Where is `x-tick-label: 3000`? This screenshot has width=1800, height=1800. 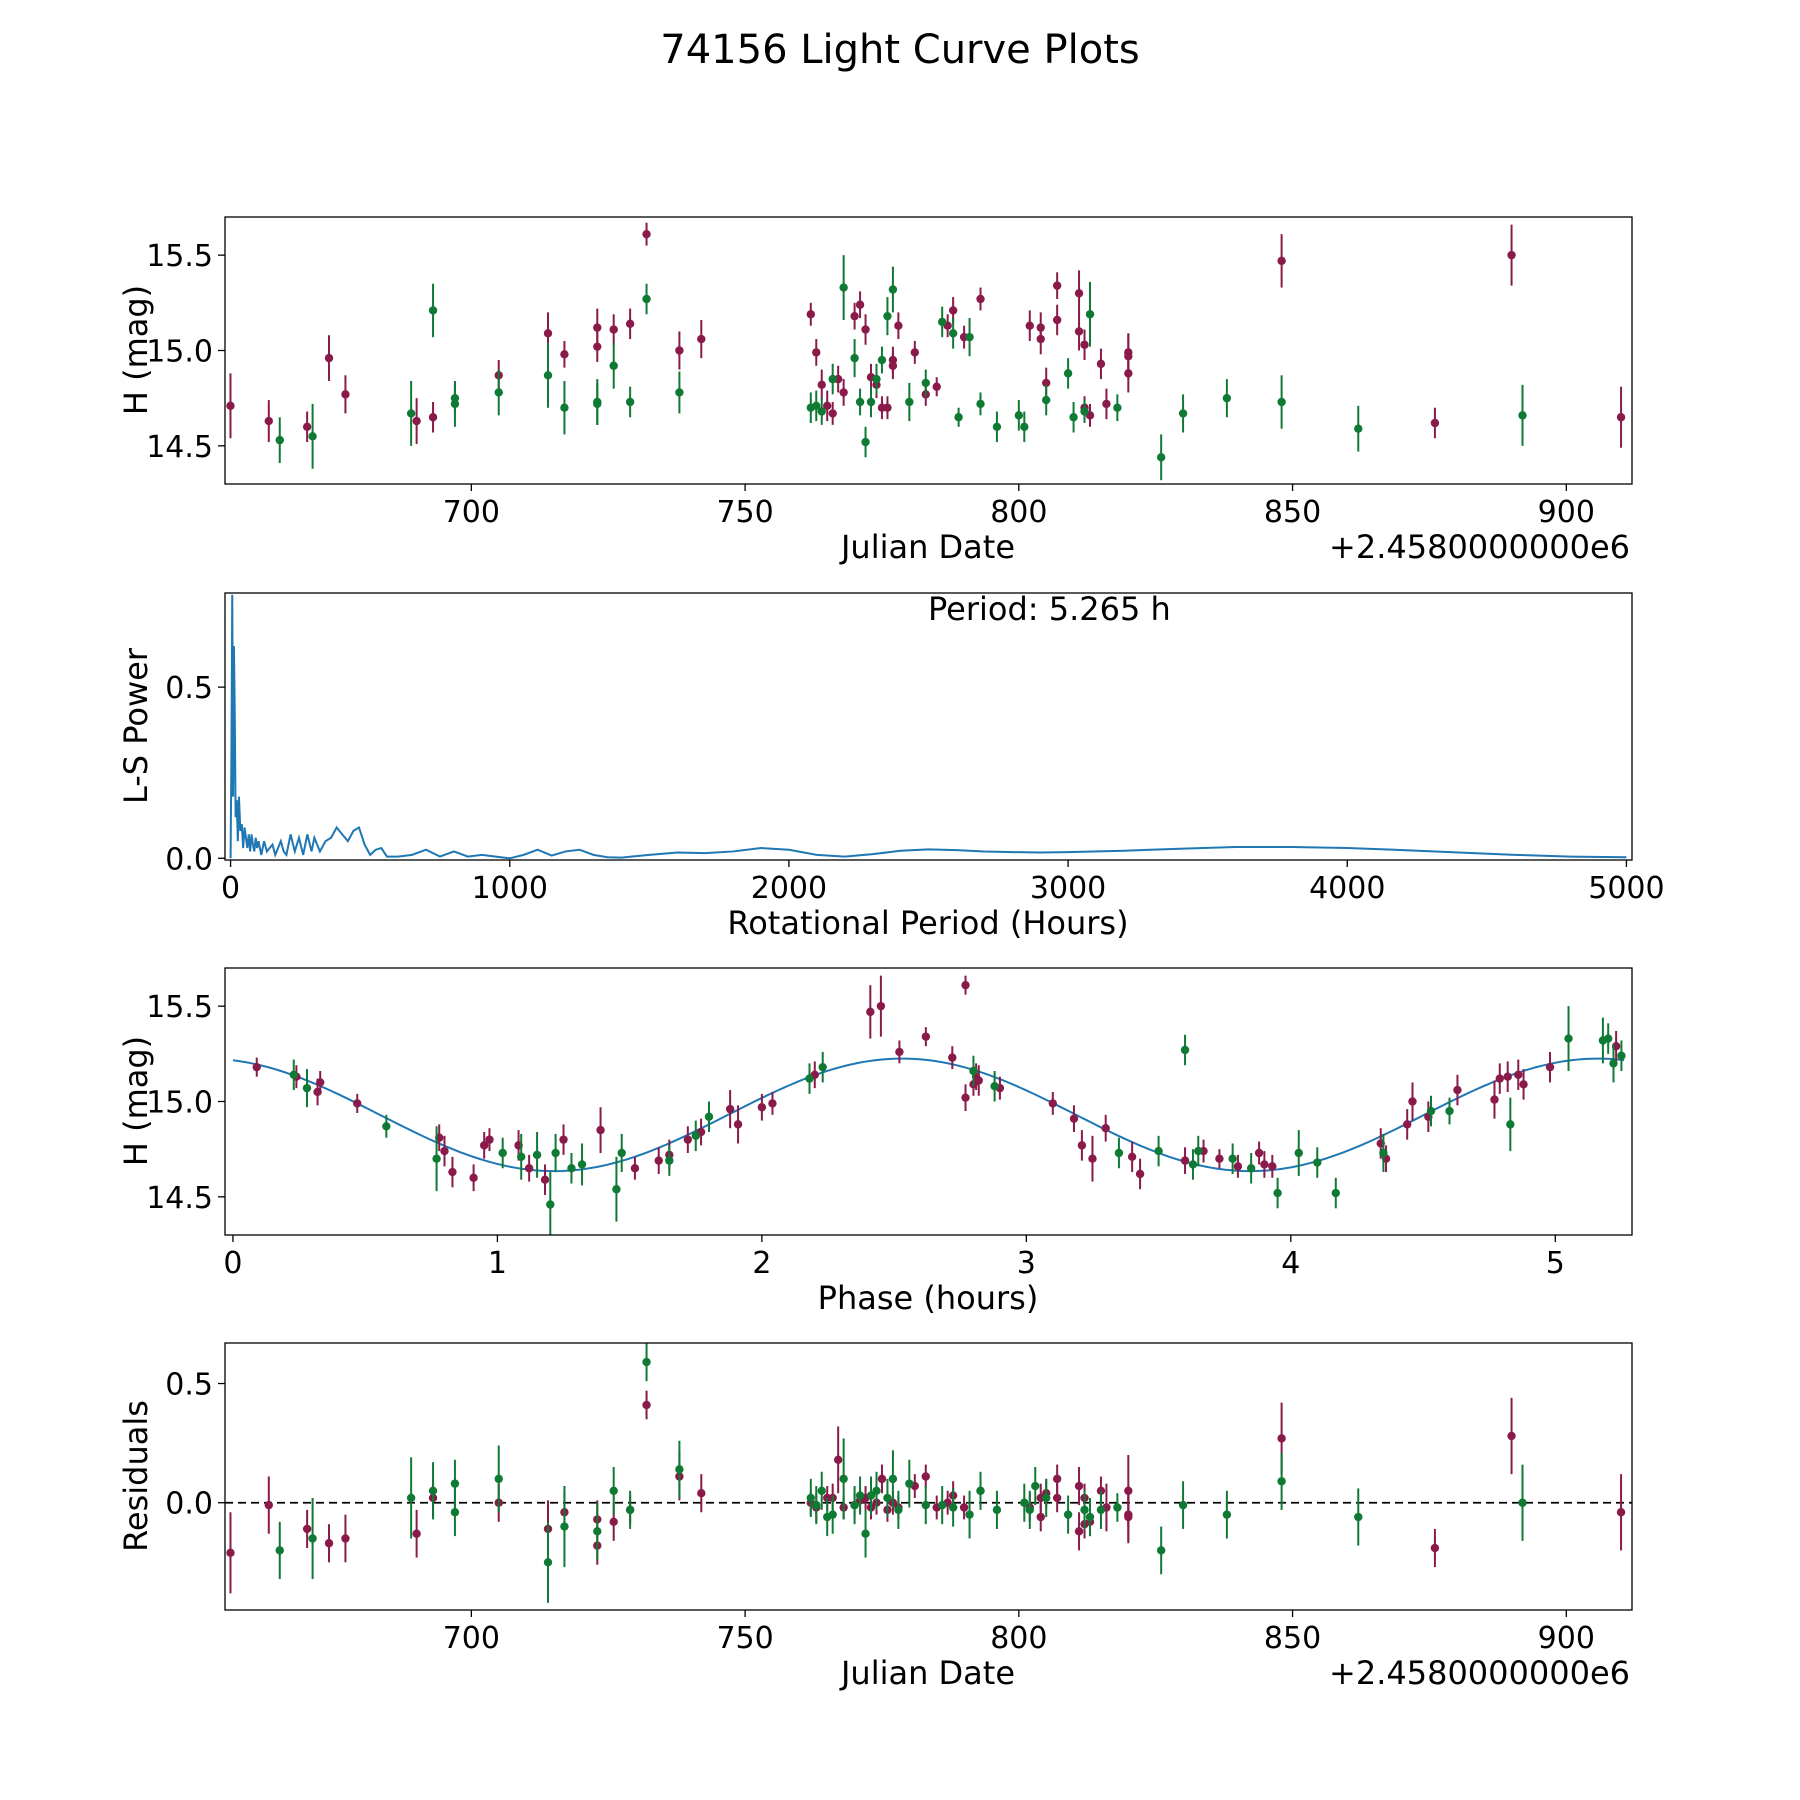 x-tick-label: 3000 is located at coordinates (1068, 888).